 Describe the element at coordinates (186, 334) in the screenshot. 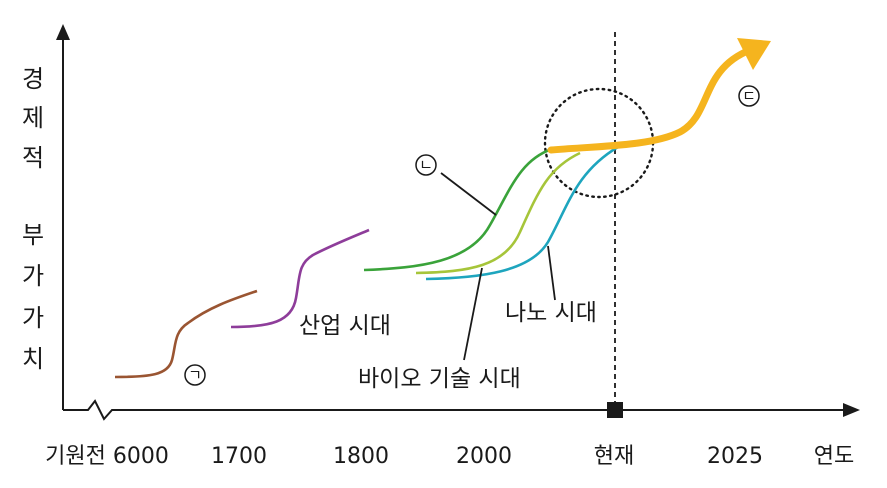

I see `agricultural-era-curve` at that location.